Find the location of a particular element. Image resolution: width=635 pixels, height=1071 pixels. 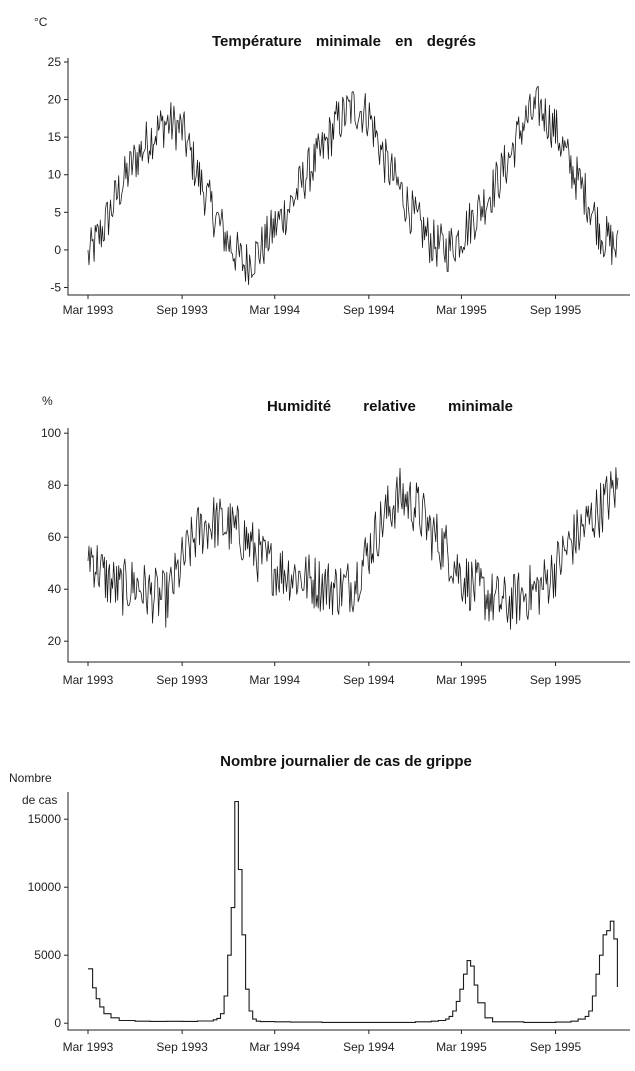

y-tick-label: 40 is located at coordinates (55, 589).